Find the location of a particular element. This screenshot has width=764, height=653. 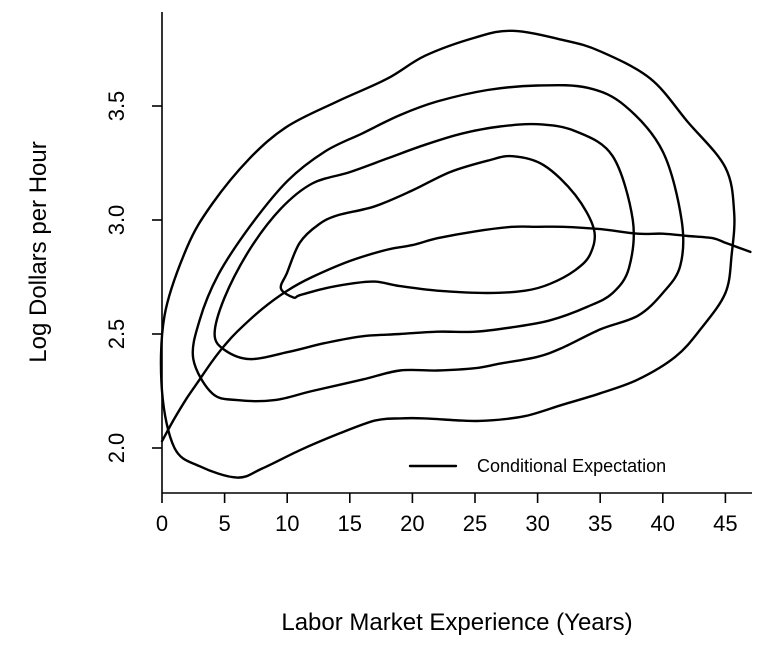

x-tick-label: 45 is located at coordinates (725, 523).